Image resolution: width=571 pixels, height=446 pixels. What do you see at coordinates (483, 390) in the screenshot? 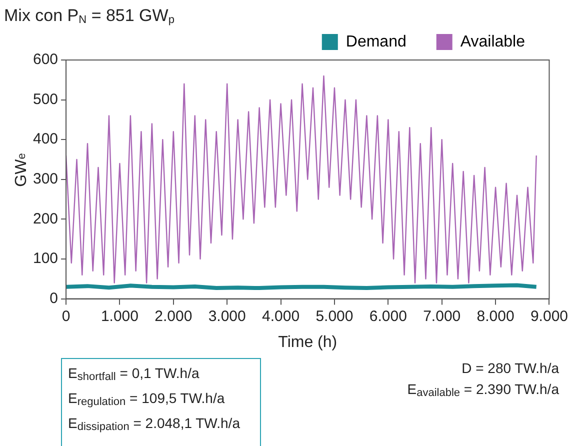
I see `text: E$_{available}$ = 2.390 TW.h/a` at bounding box center [483, 390].